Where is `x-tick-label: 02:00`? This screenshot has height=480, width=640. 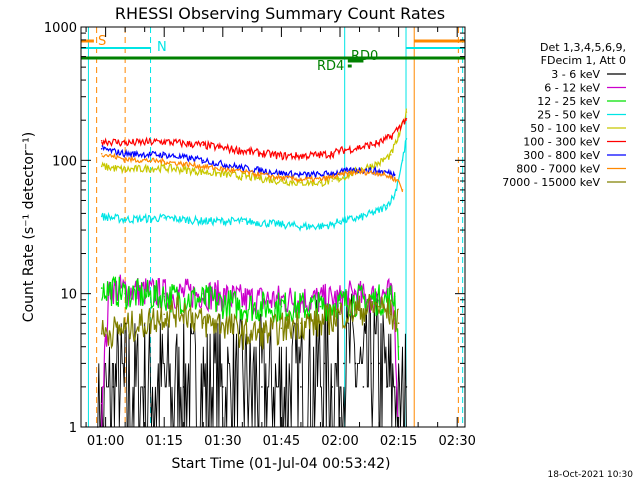
x-tick-label: 02:00 is located at coordinates (339, 441).